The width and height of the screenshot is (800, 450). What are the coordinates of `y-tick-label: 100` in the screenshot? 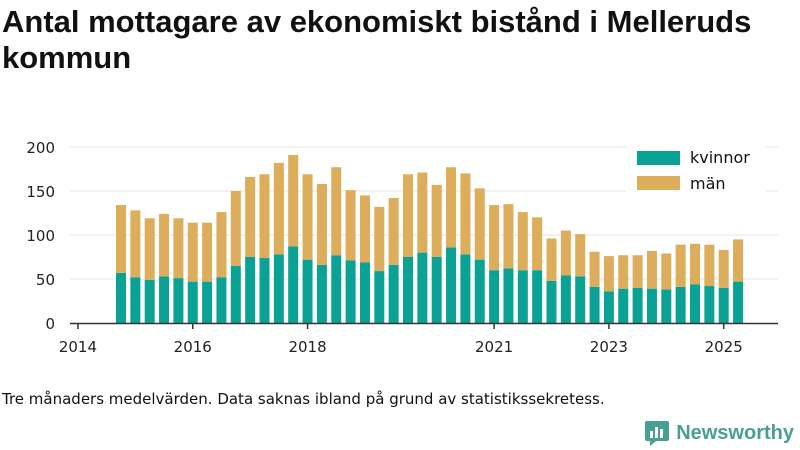 It's located at (40, 236).